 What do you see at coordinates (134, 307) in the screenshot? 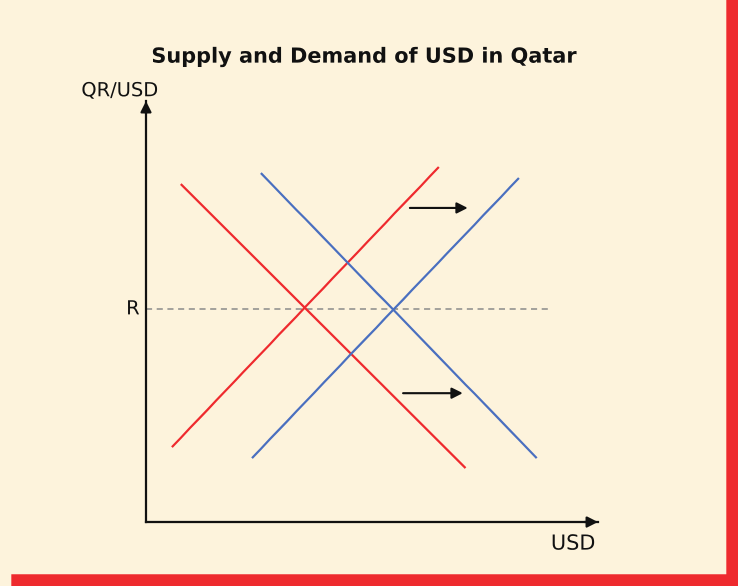
I see `ref-line-label: R` at bounding box center [134, 307].